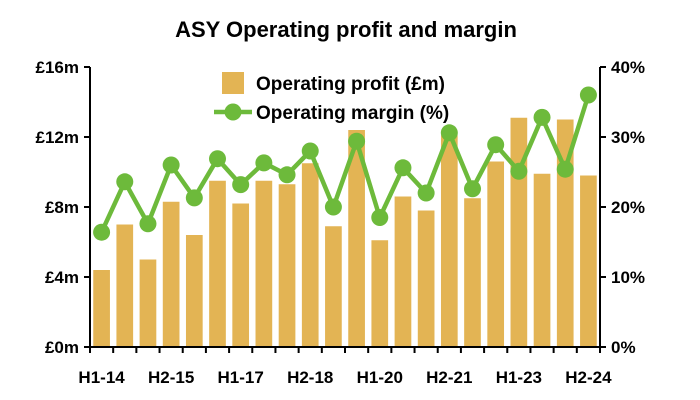  Describe the element at coordinates (628, 67) in the screenshot. I see `right-tick-label: 40%` at that location.